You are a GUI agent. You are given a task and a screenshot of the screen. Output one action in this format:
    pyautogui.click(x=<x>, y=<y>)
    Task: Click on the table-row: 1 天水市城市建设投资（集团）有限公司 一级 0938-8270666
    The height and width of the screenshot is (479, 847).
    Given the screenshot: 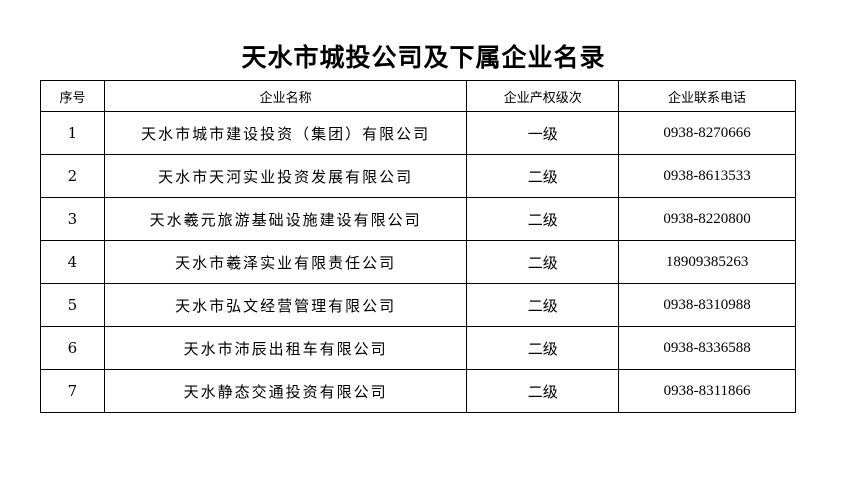 What is the action you would take?
    pyautogui.click(x=418, y=133)
    